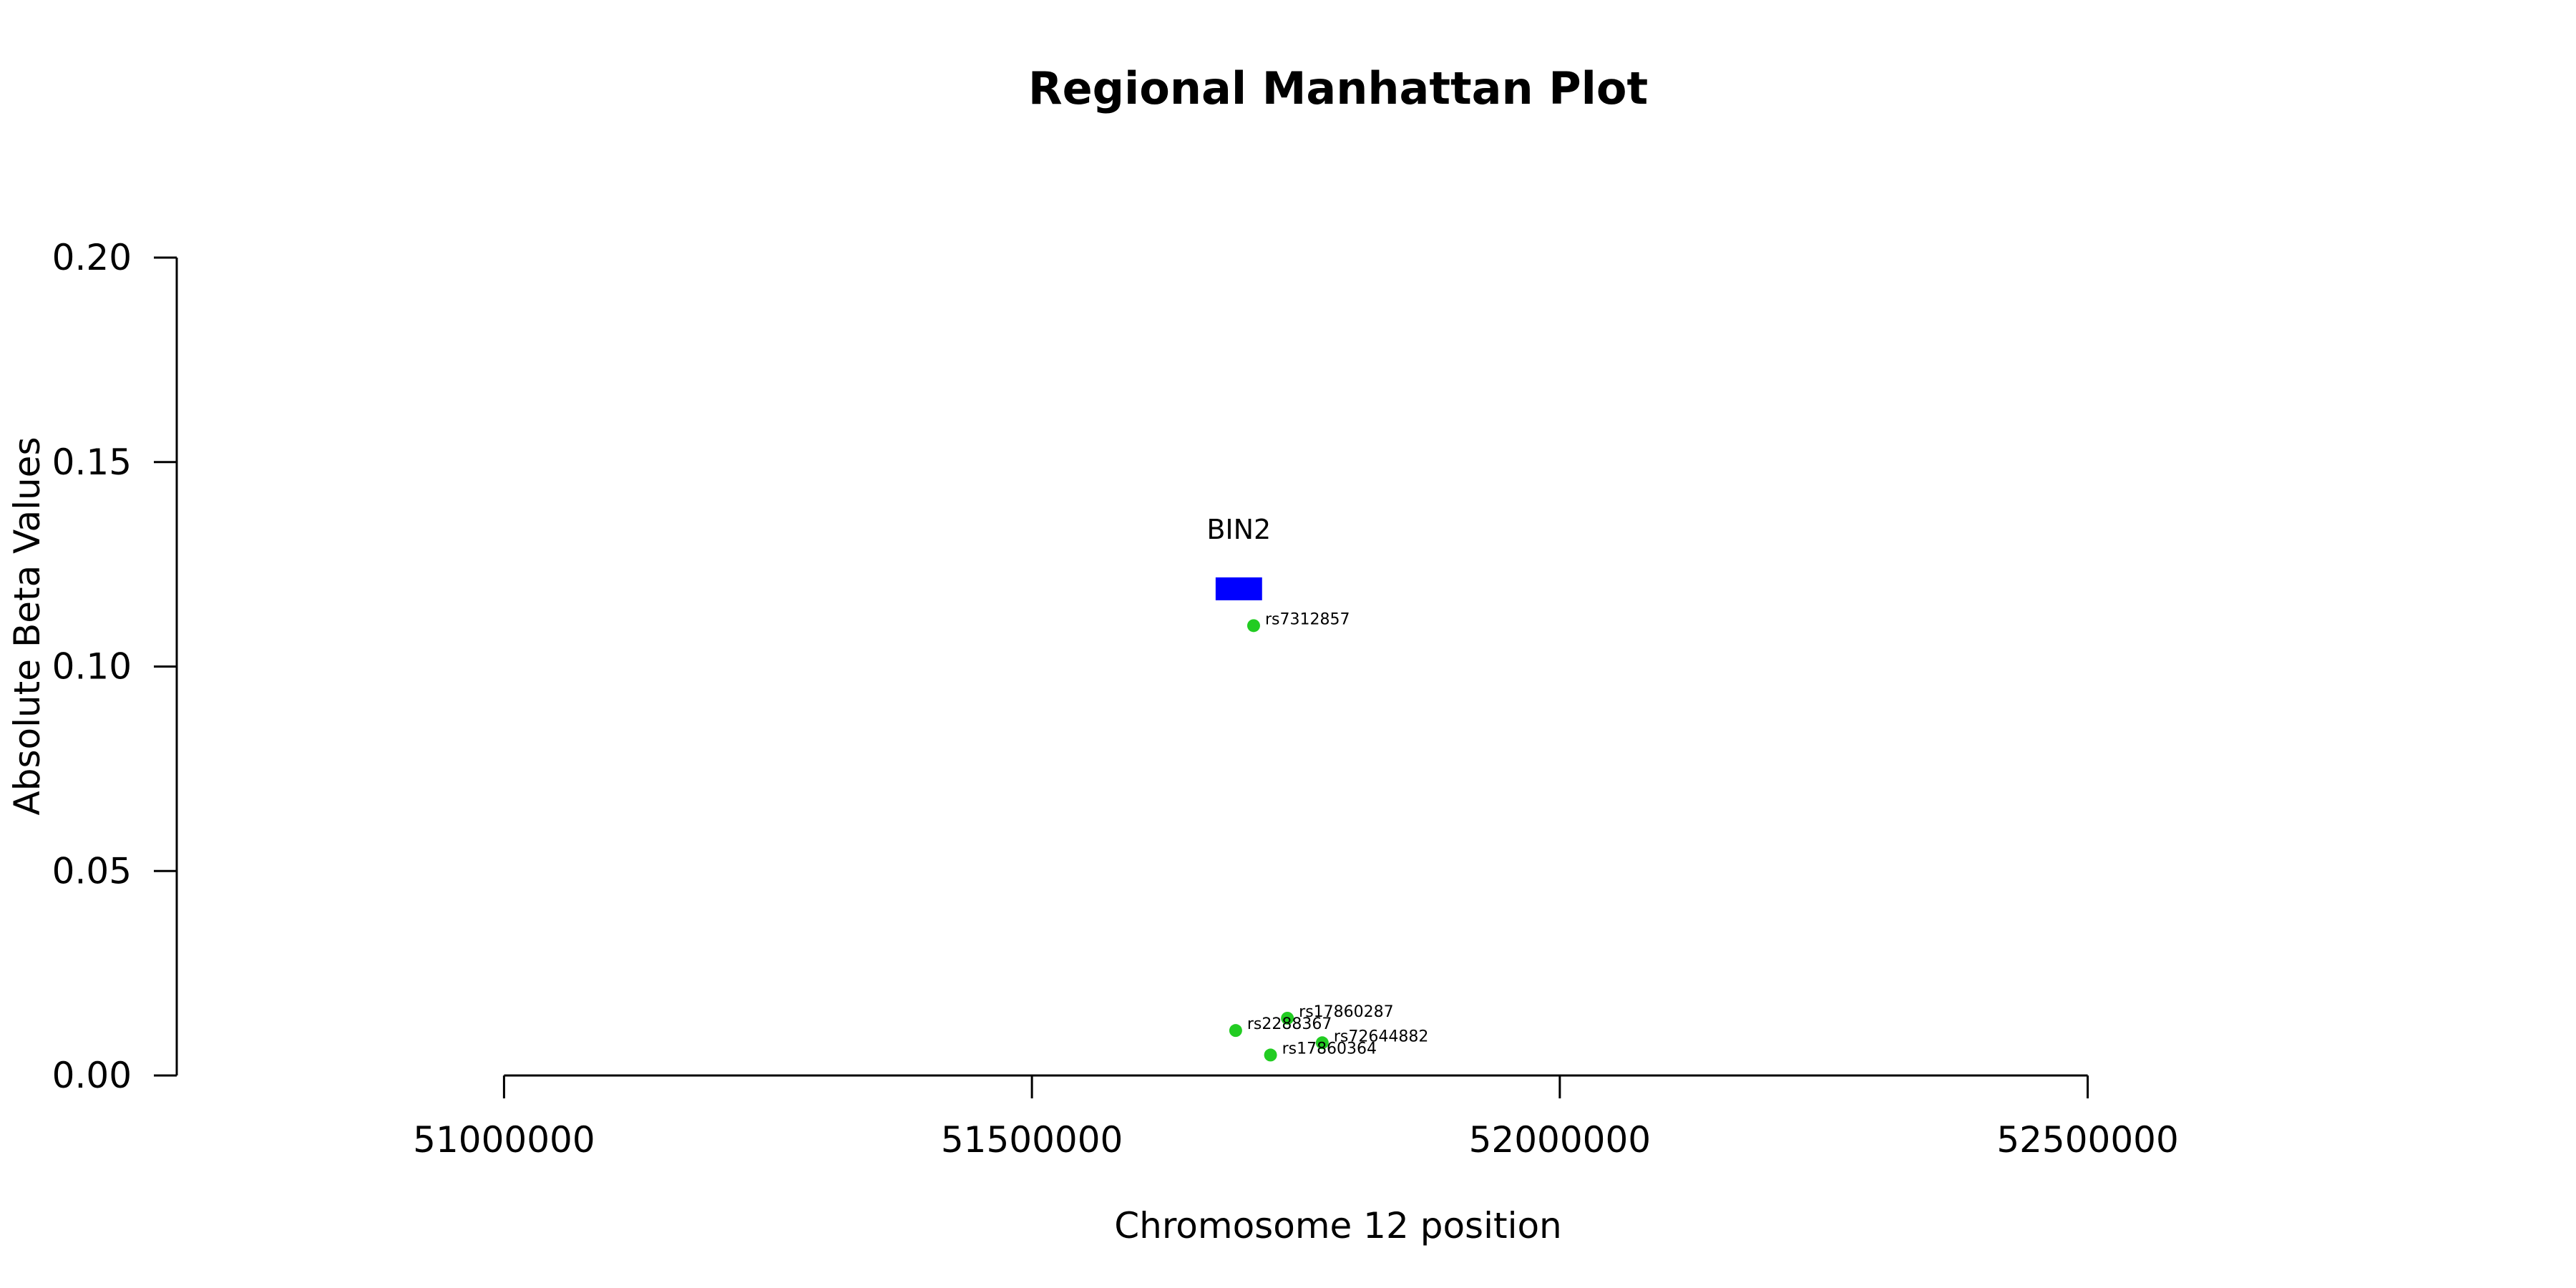 The image size is (2576, 1288). Describe the element at coordinates (1346, 1012) in the screenshot. I see `snp-label: rs17860287` at that location.